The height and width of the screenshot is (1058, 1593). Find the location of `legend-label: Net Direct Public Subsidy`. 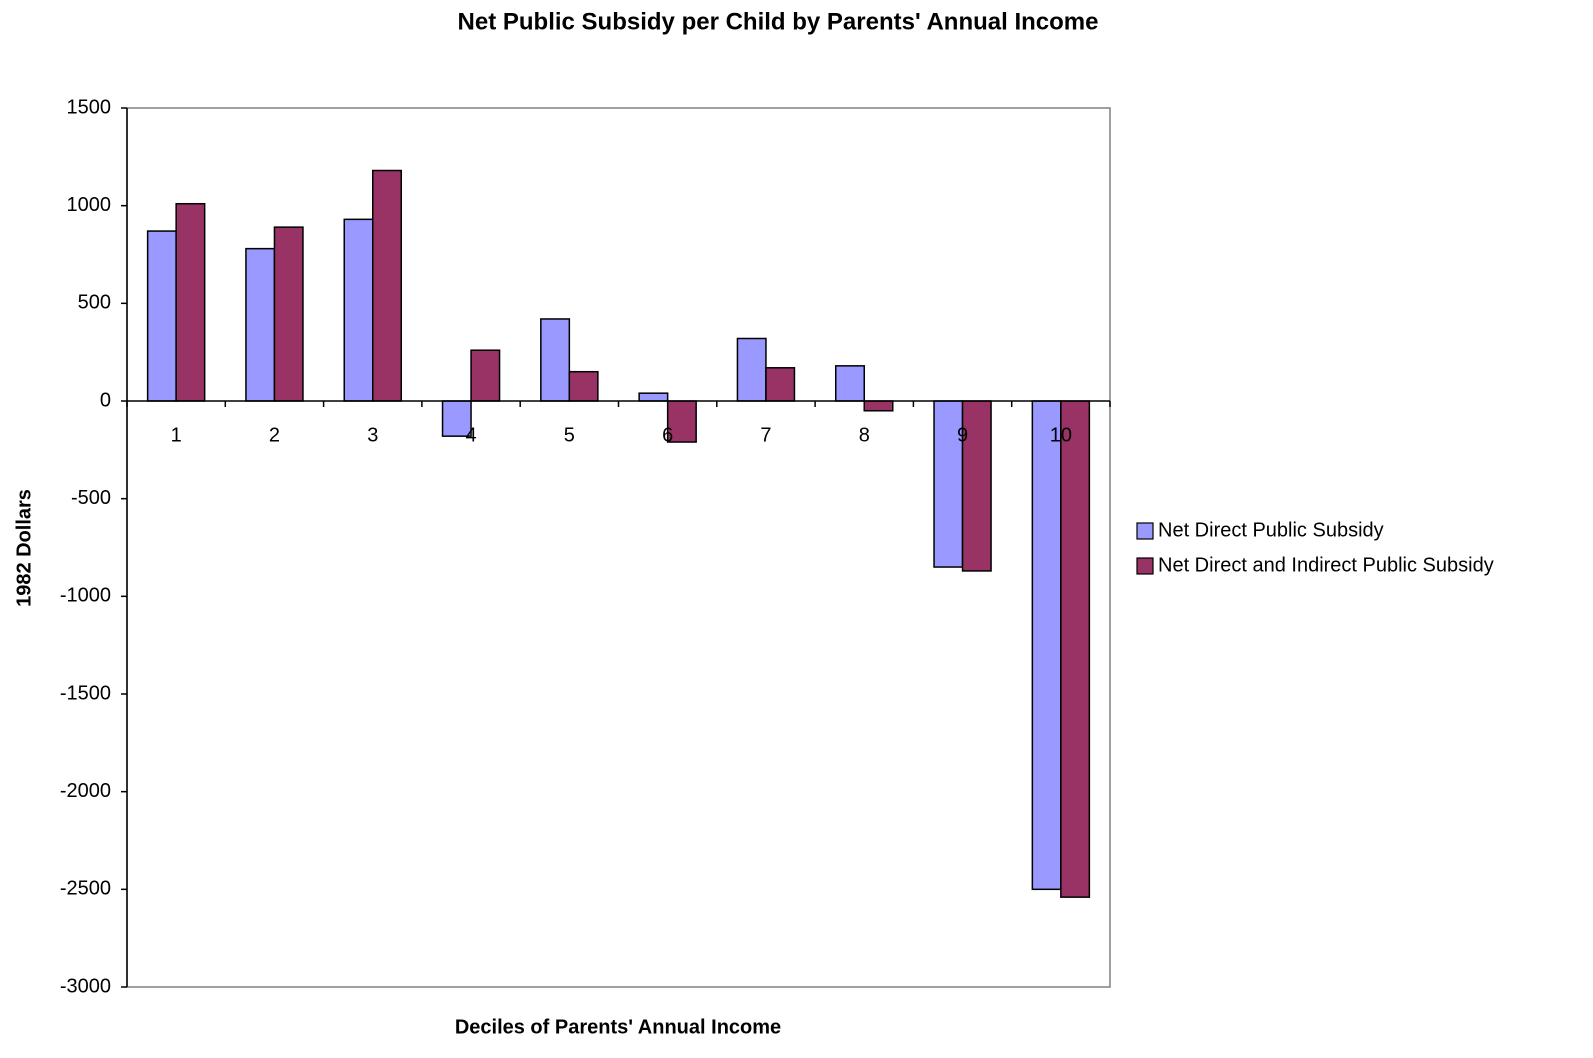

legend-label: Net Direct Public Subsidy is located at coordinates (1271, 530).